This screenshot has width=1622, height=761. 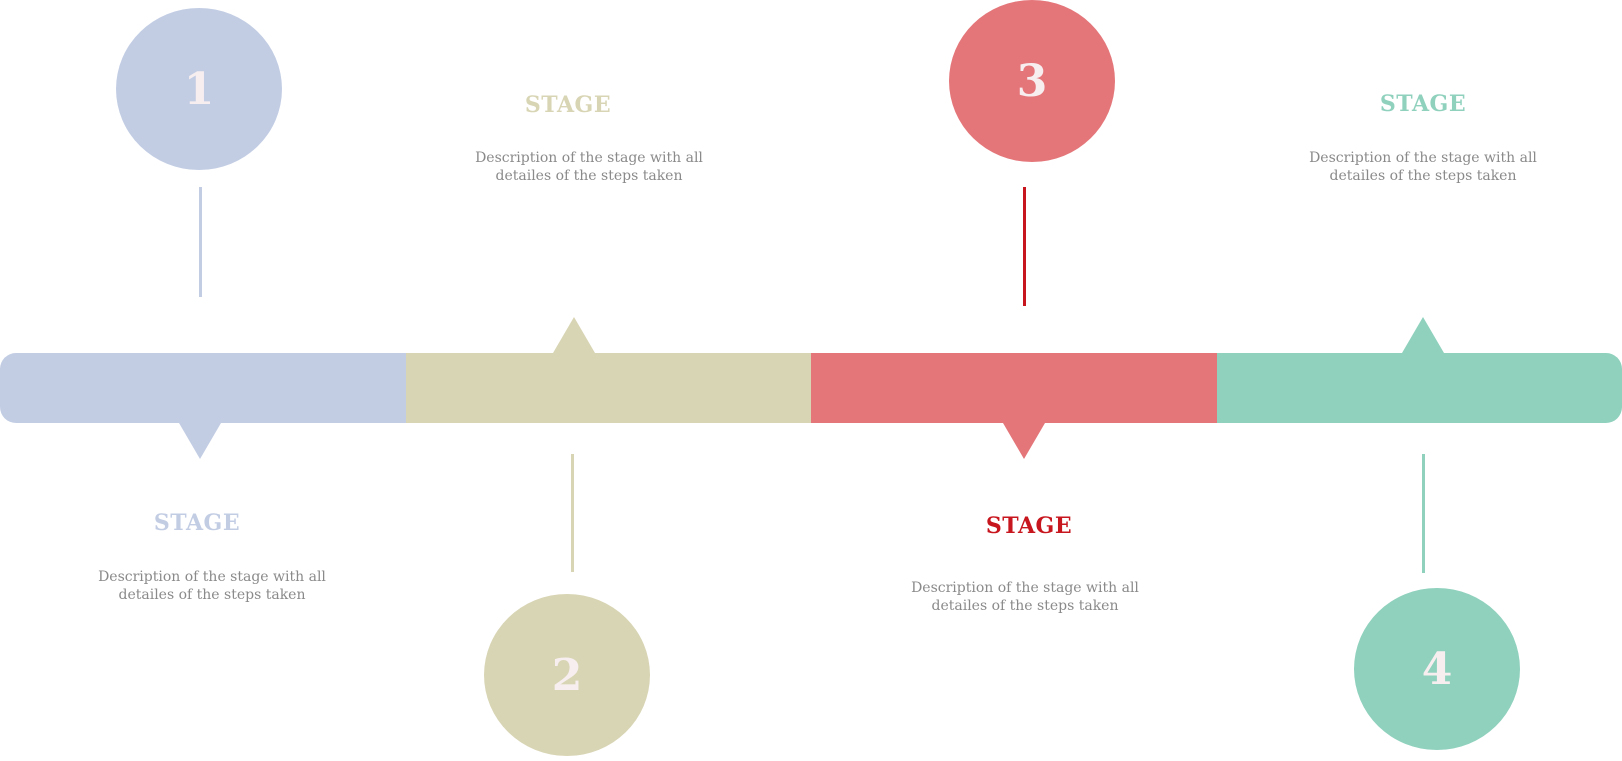 I want to click on stage-3-title: STAGE, so click(x=1029, y=526).